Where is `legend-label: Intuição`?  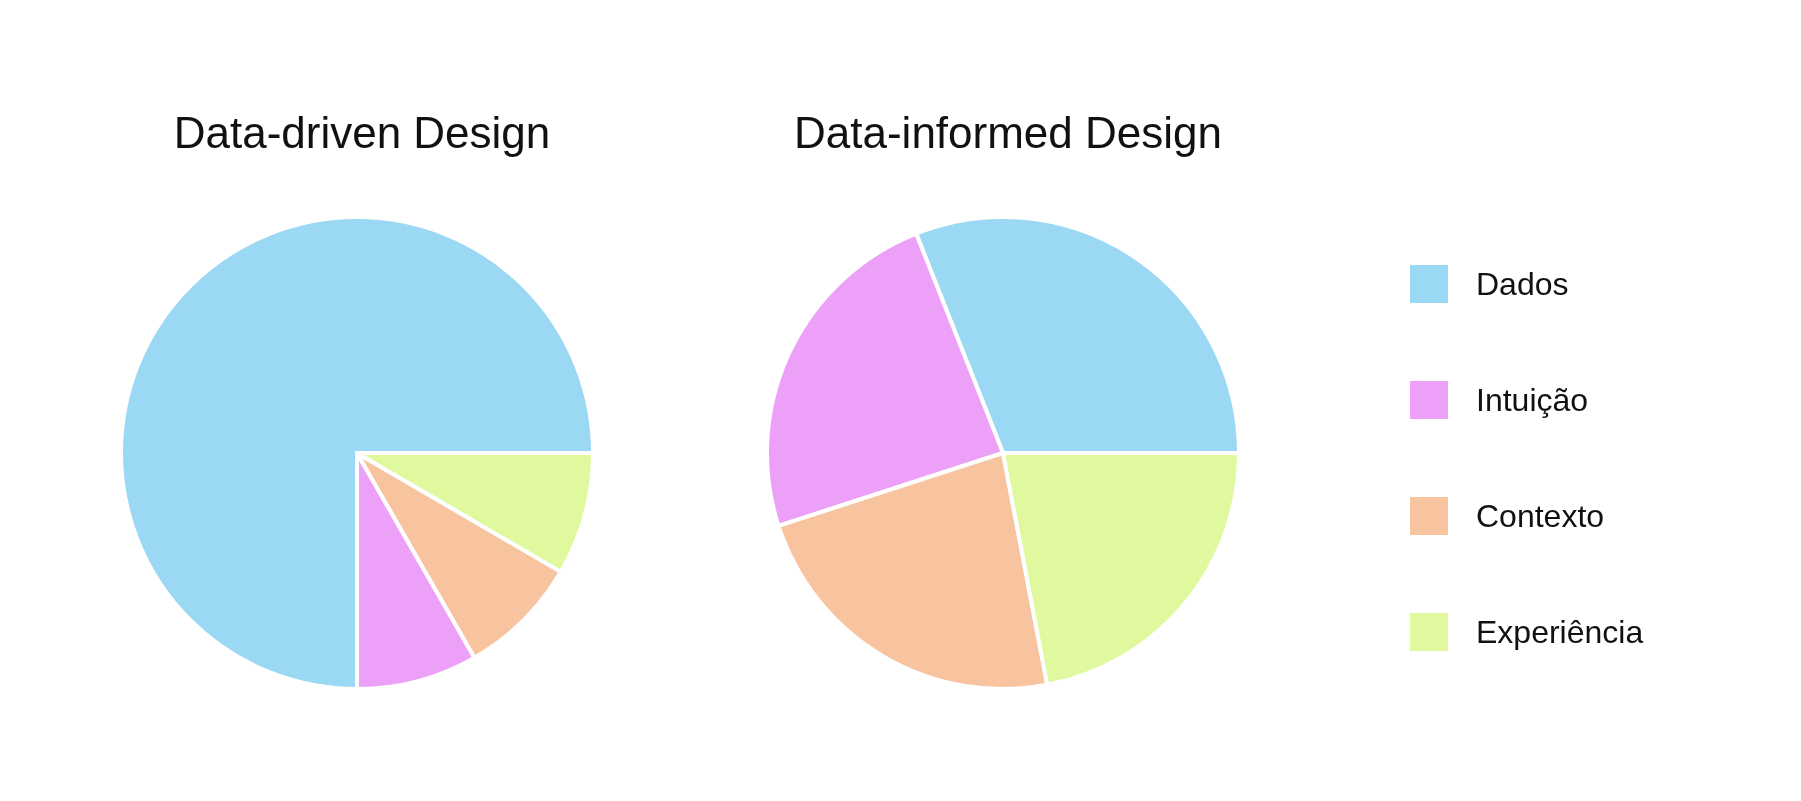
legend-label: Intuição is located at coordinates (1532, 400).